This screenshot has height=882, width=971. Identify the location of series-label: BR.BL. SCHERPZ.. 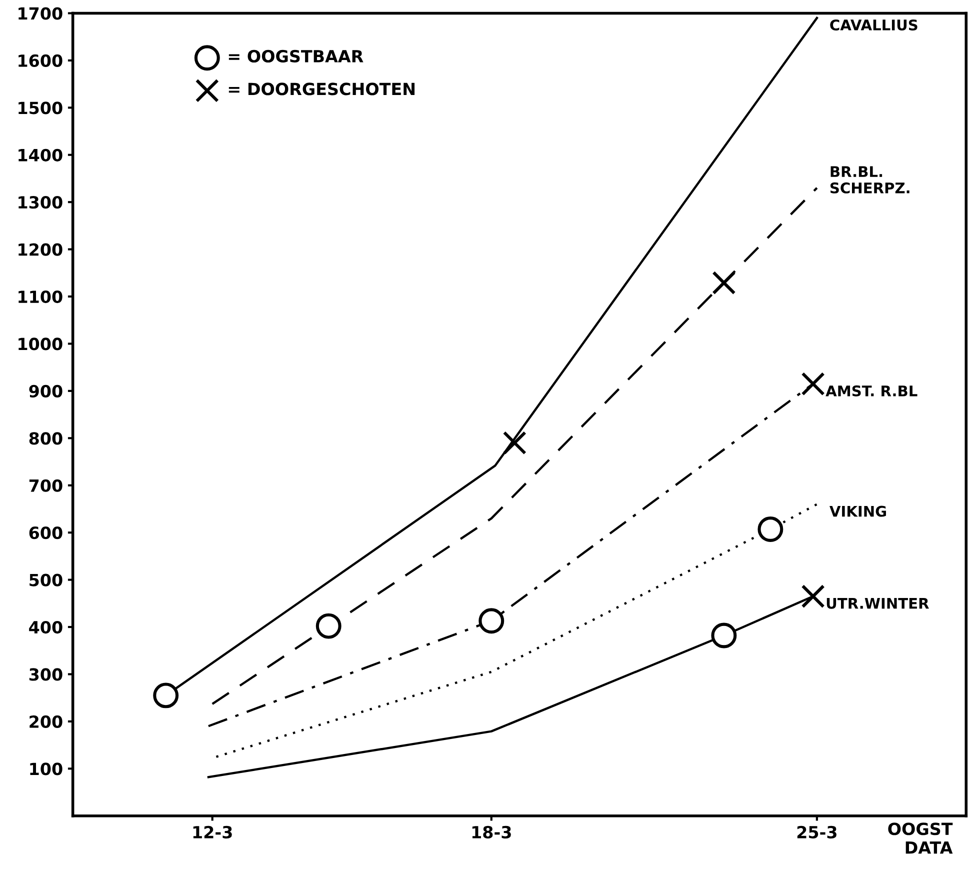
(870, 180).